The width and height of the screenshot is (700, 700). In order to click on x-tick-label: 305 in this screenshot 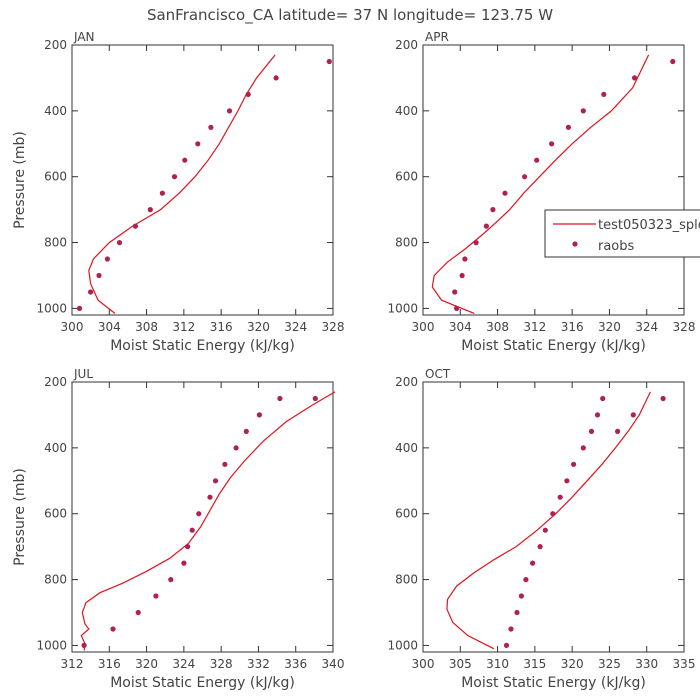, I will do `click(460, 664)`.